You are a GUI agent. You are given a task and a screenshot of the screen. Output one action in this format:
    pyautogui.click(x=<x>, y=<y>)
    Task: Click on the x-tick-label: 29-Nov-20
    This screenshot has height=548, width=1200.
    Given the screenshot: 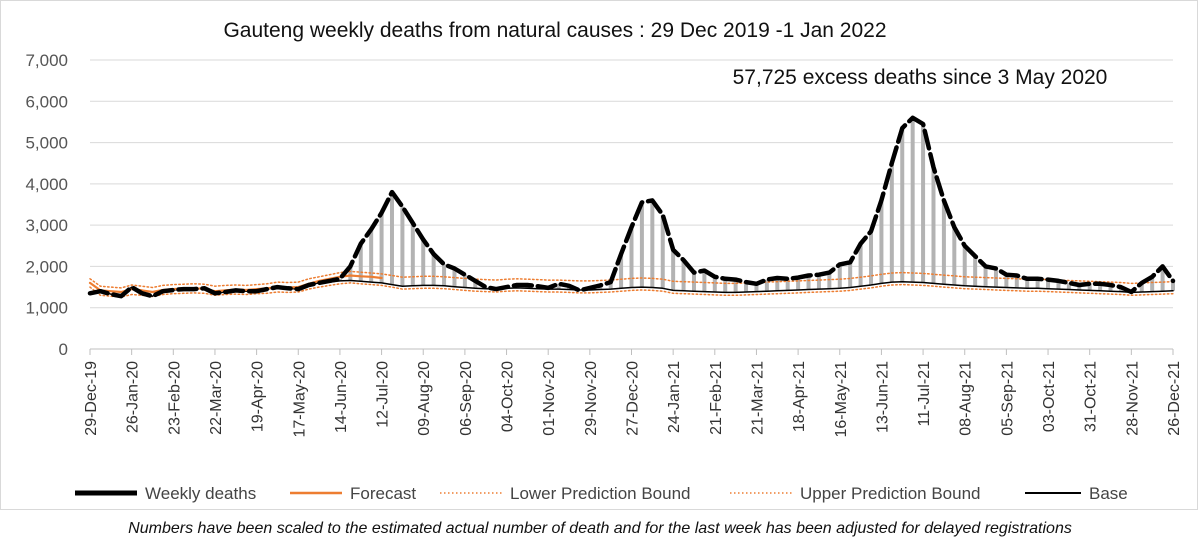 What is the action you would take?
    pyautogui.click(x=591, y=398)
    